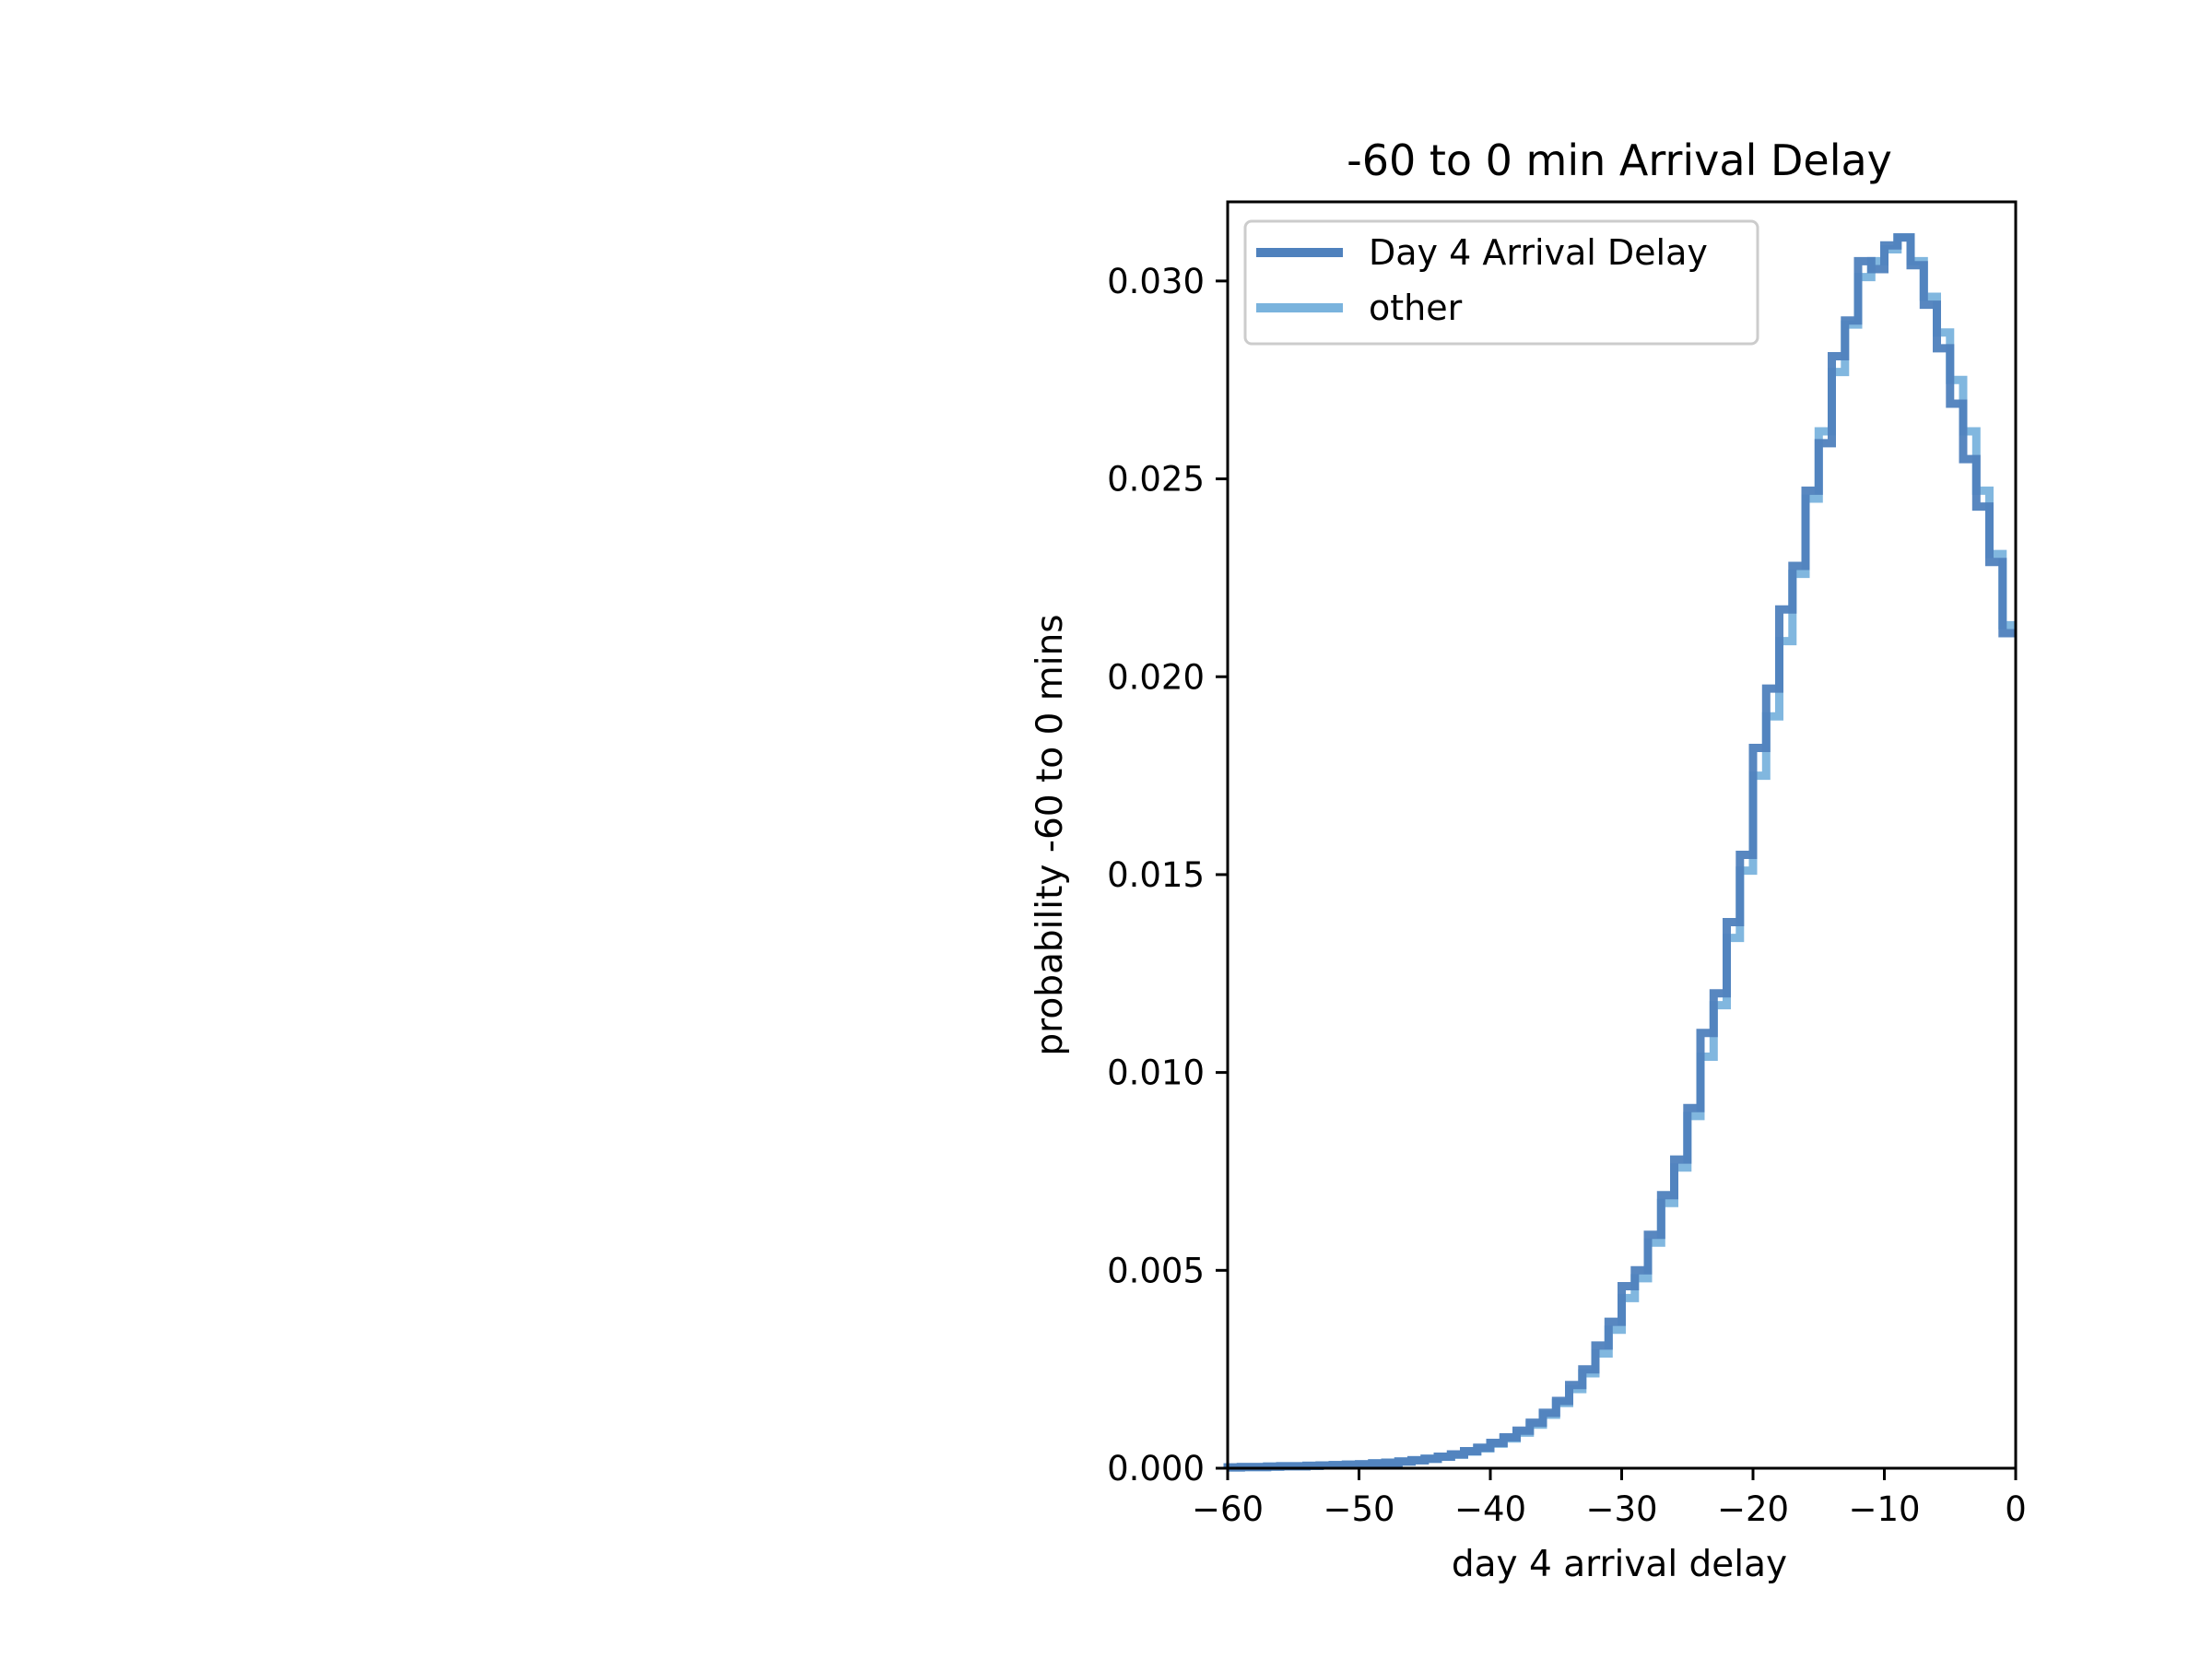  Describe the element at coordinates (1619, 160) in the screenshot. I see `chart-title: -60 to 0 min Arrival Delay` at that location.